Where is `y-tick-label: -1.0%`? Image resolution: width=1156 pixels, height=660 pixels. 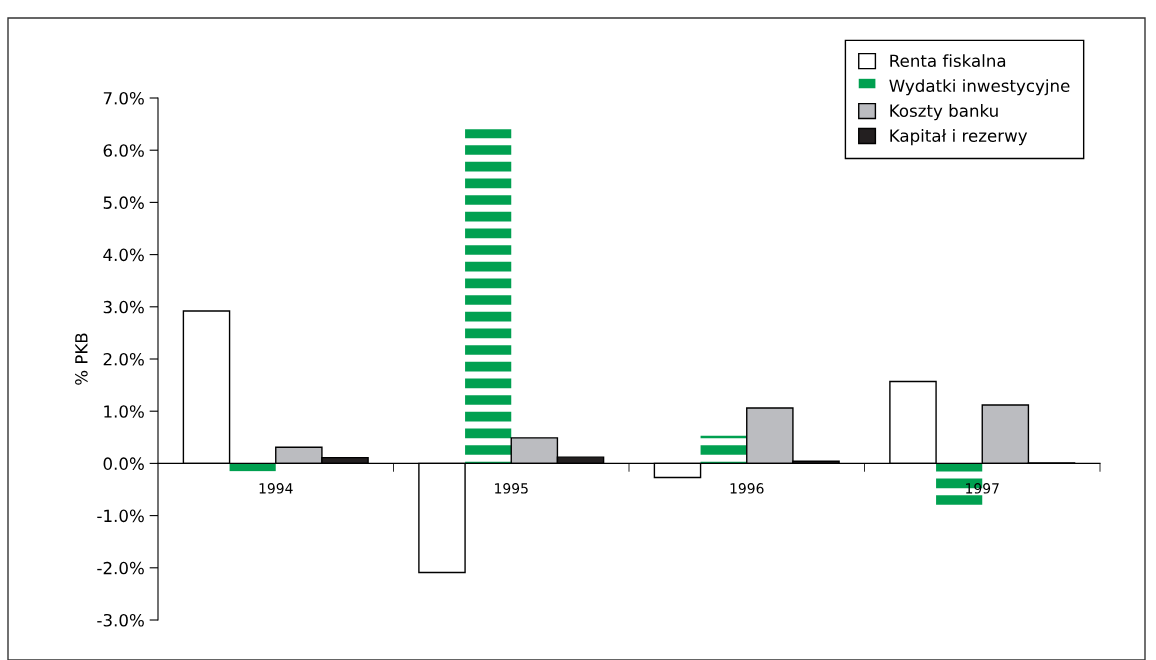 y-tick-label: -1.0% is located at coordinates (120, 516).